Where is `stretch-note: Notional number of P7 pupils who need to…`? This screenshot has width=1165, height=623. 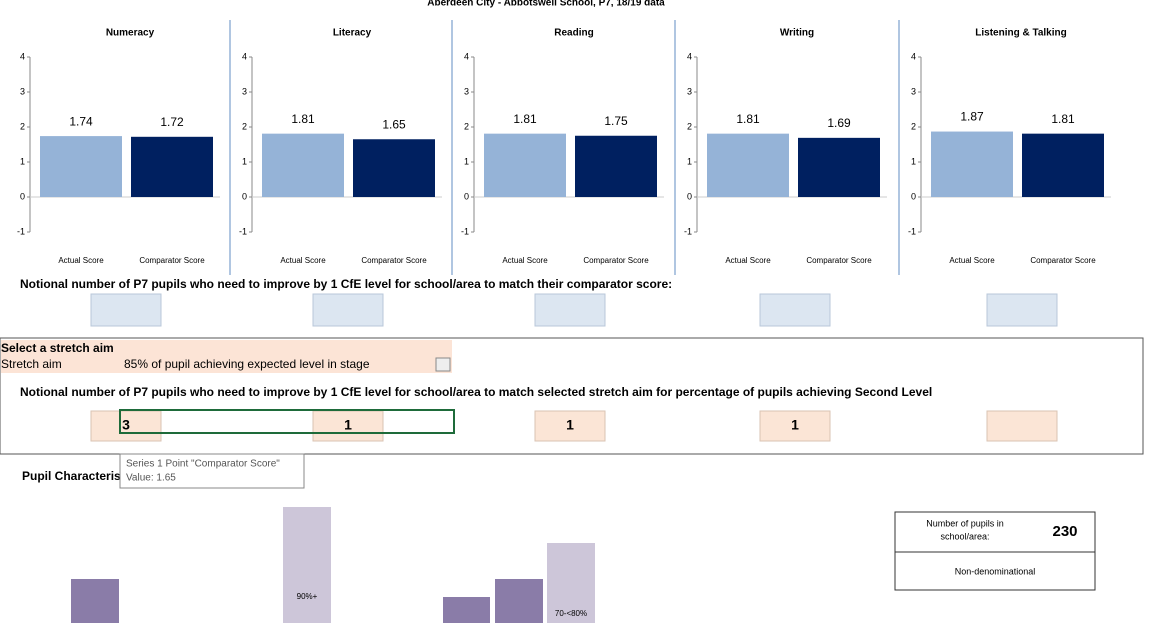 stretch-note: Notional number of P7 pupils who need to… is located at coordinates (476, 392).